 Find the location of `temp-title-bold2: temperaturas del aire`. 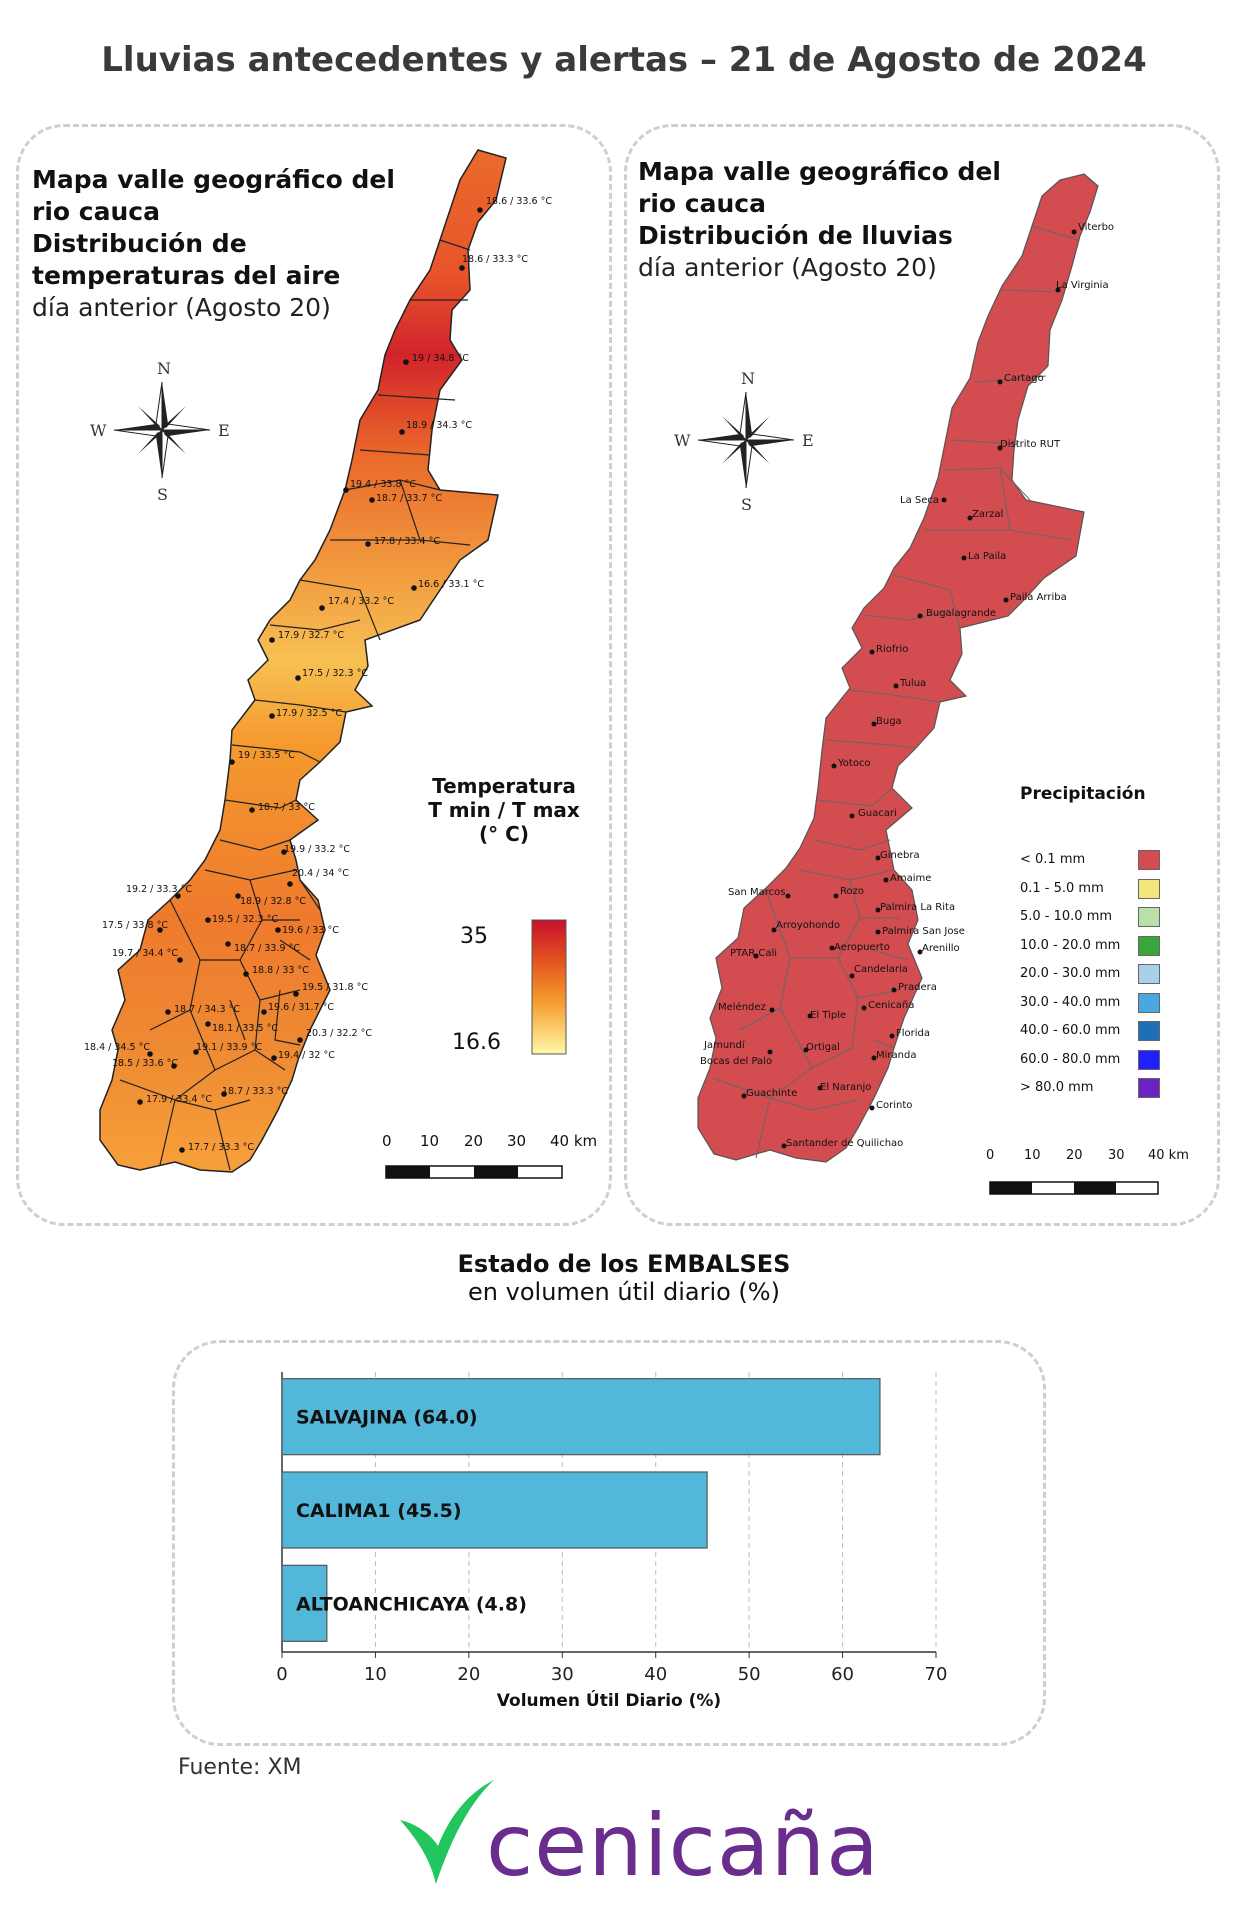

temp-title-bold2: temperaturas del aire is located at coordinates (186, 275).